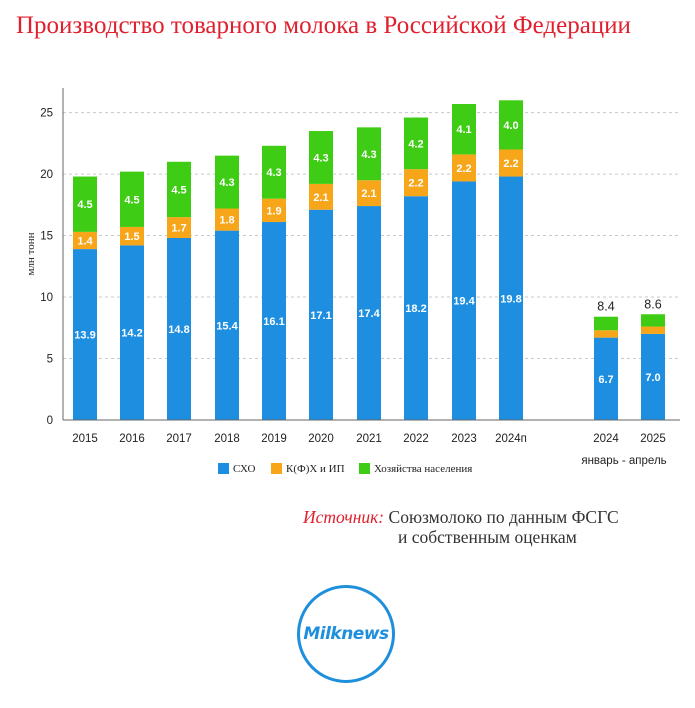 This screenshot has height=708, width=695. What do you see at coordinates (321, 439) in the screenshot?
I see `x-tick-label: 2020` at bounding box center [321, 439].